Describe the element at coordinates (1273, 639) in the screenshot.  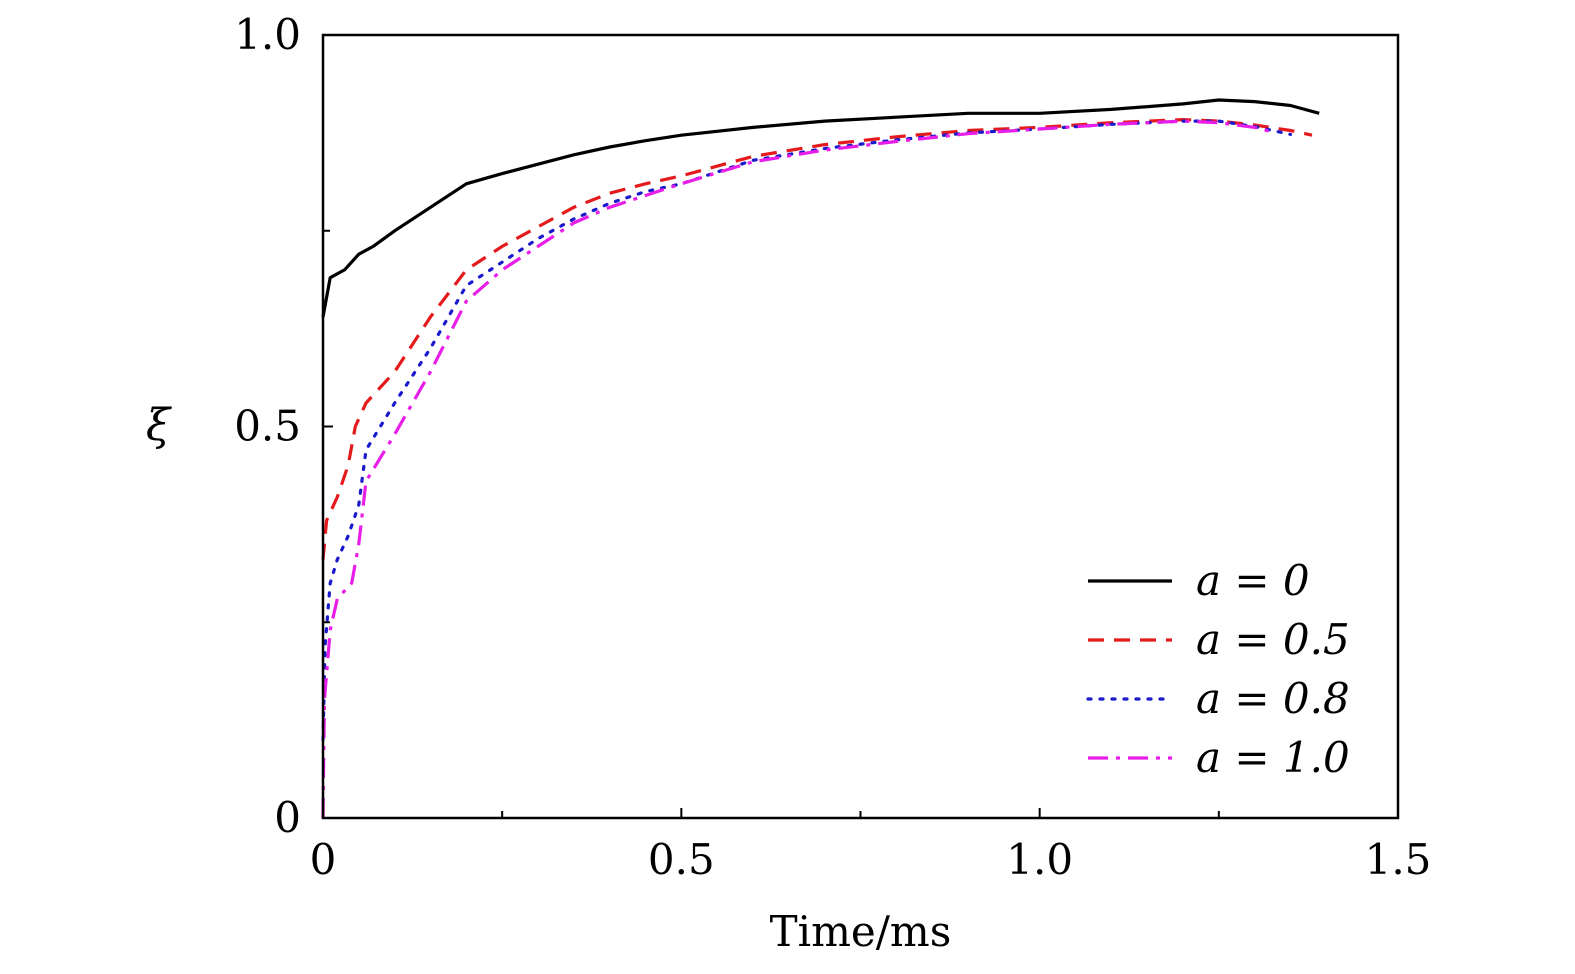
I see `legend-label-2: a = 0.5` at that location.